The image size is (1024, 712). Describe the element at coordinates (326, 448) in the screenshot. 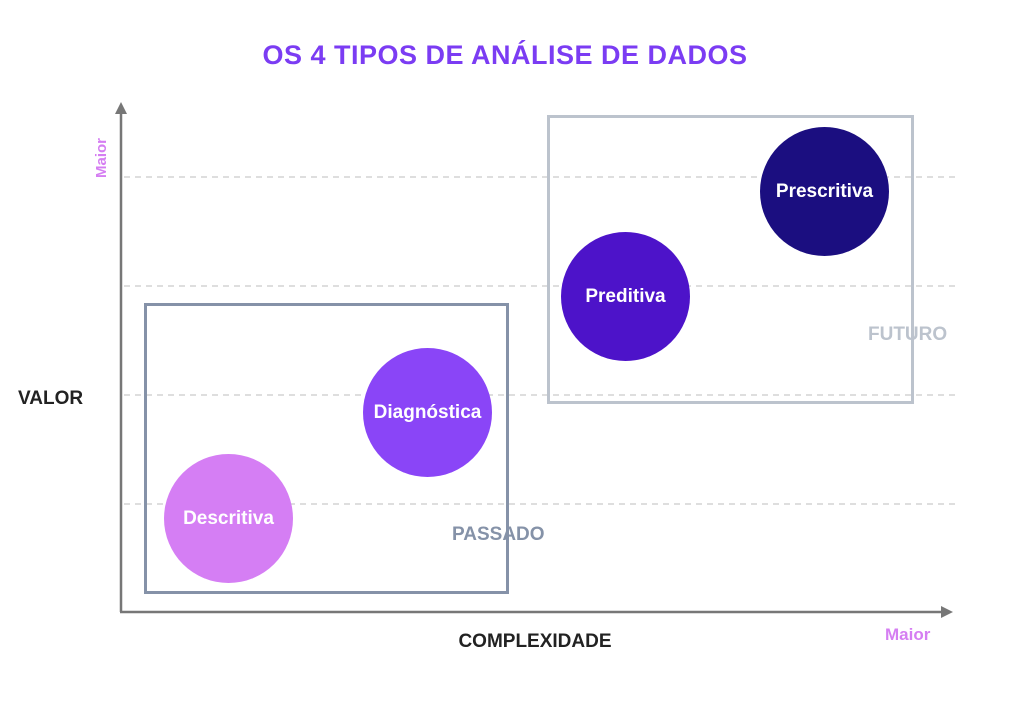

I see `past-group-box` at that location.